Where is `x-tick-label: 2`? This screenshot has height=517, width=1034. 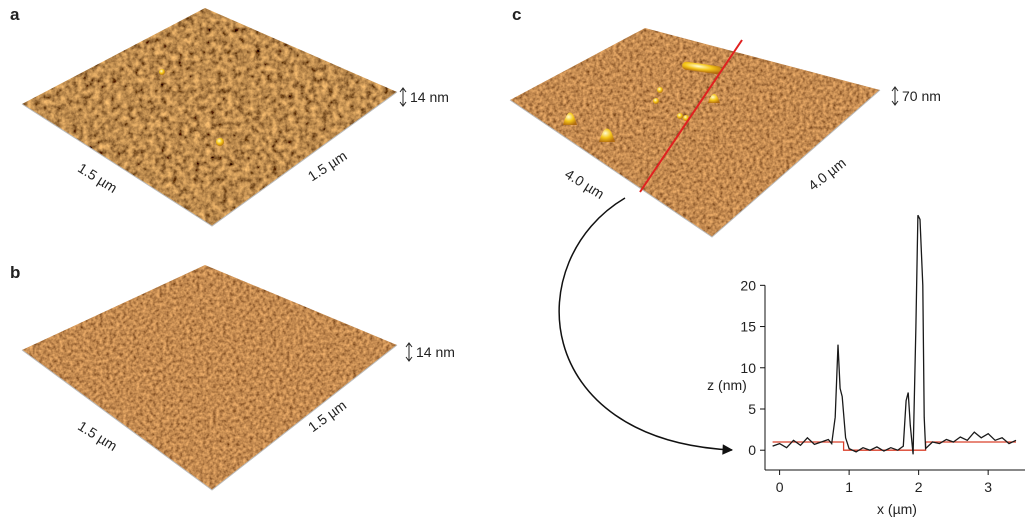 x-tick-label: 2 is located at coordinates (919, 487).